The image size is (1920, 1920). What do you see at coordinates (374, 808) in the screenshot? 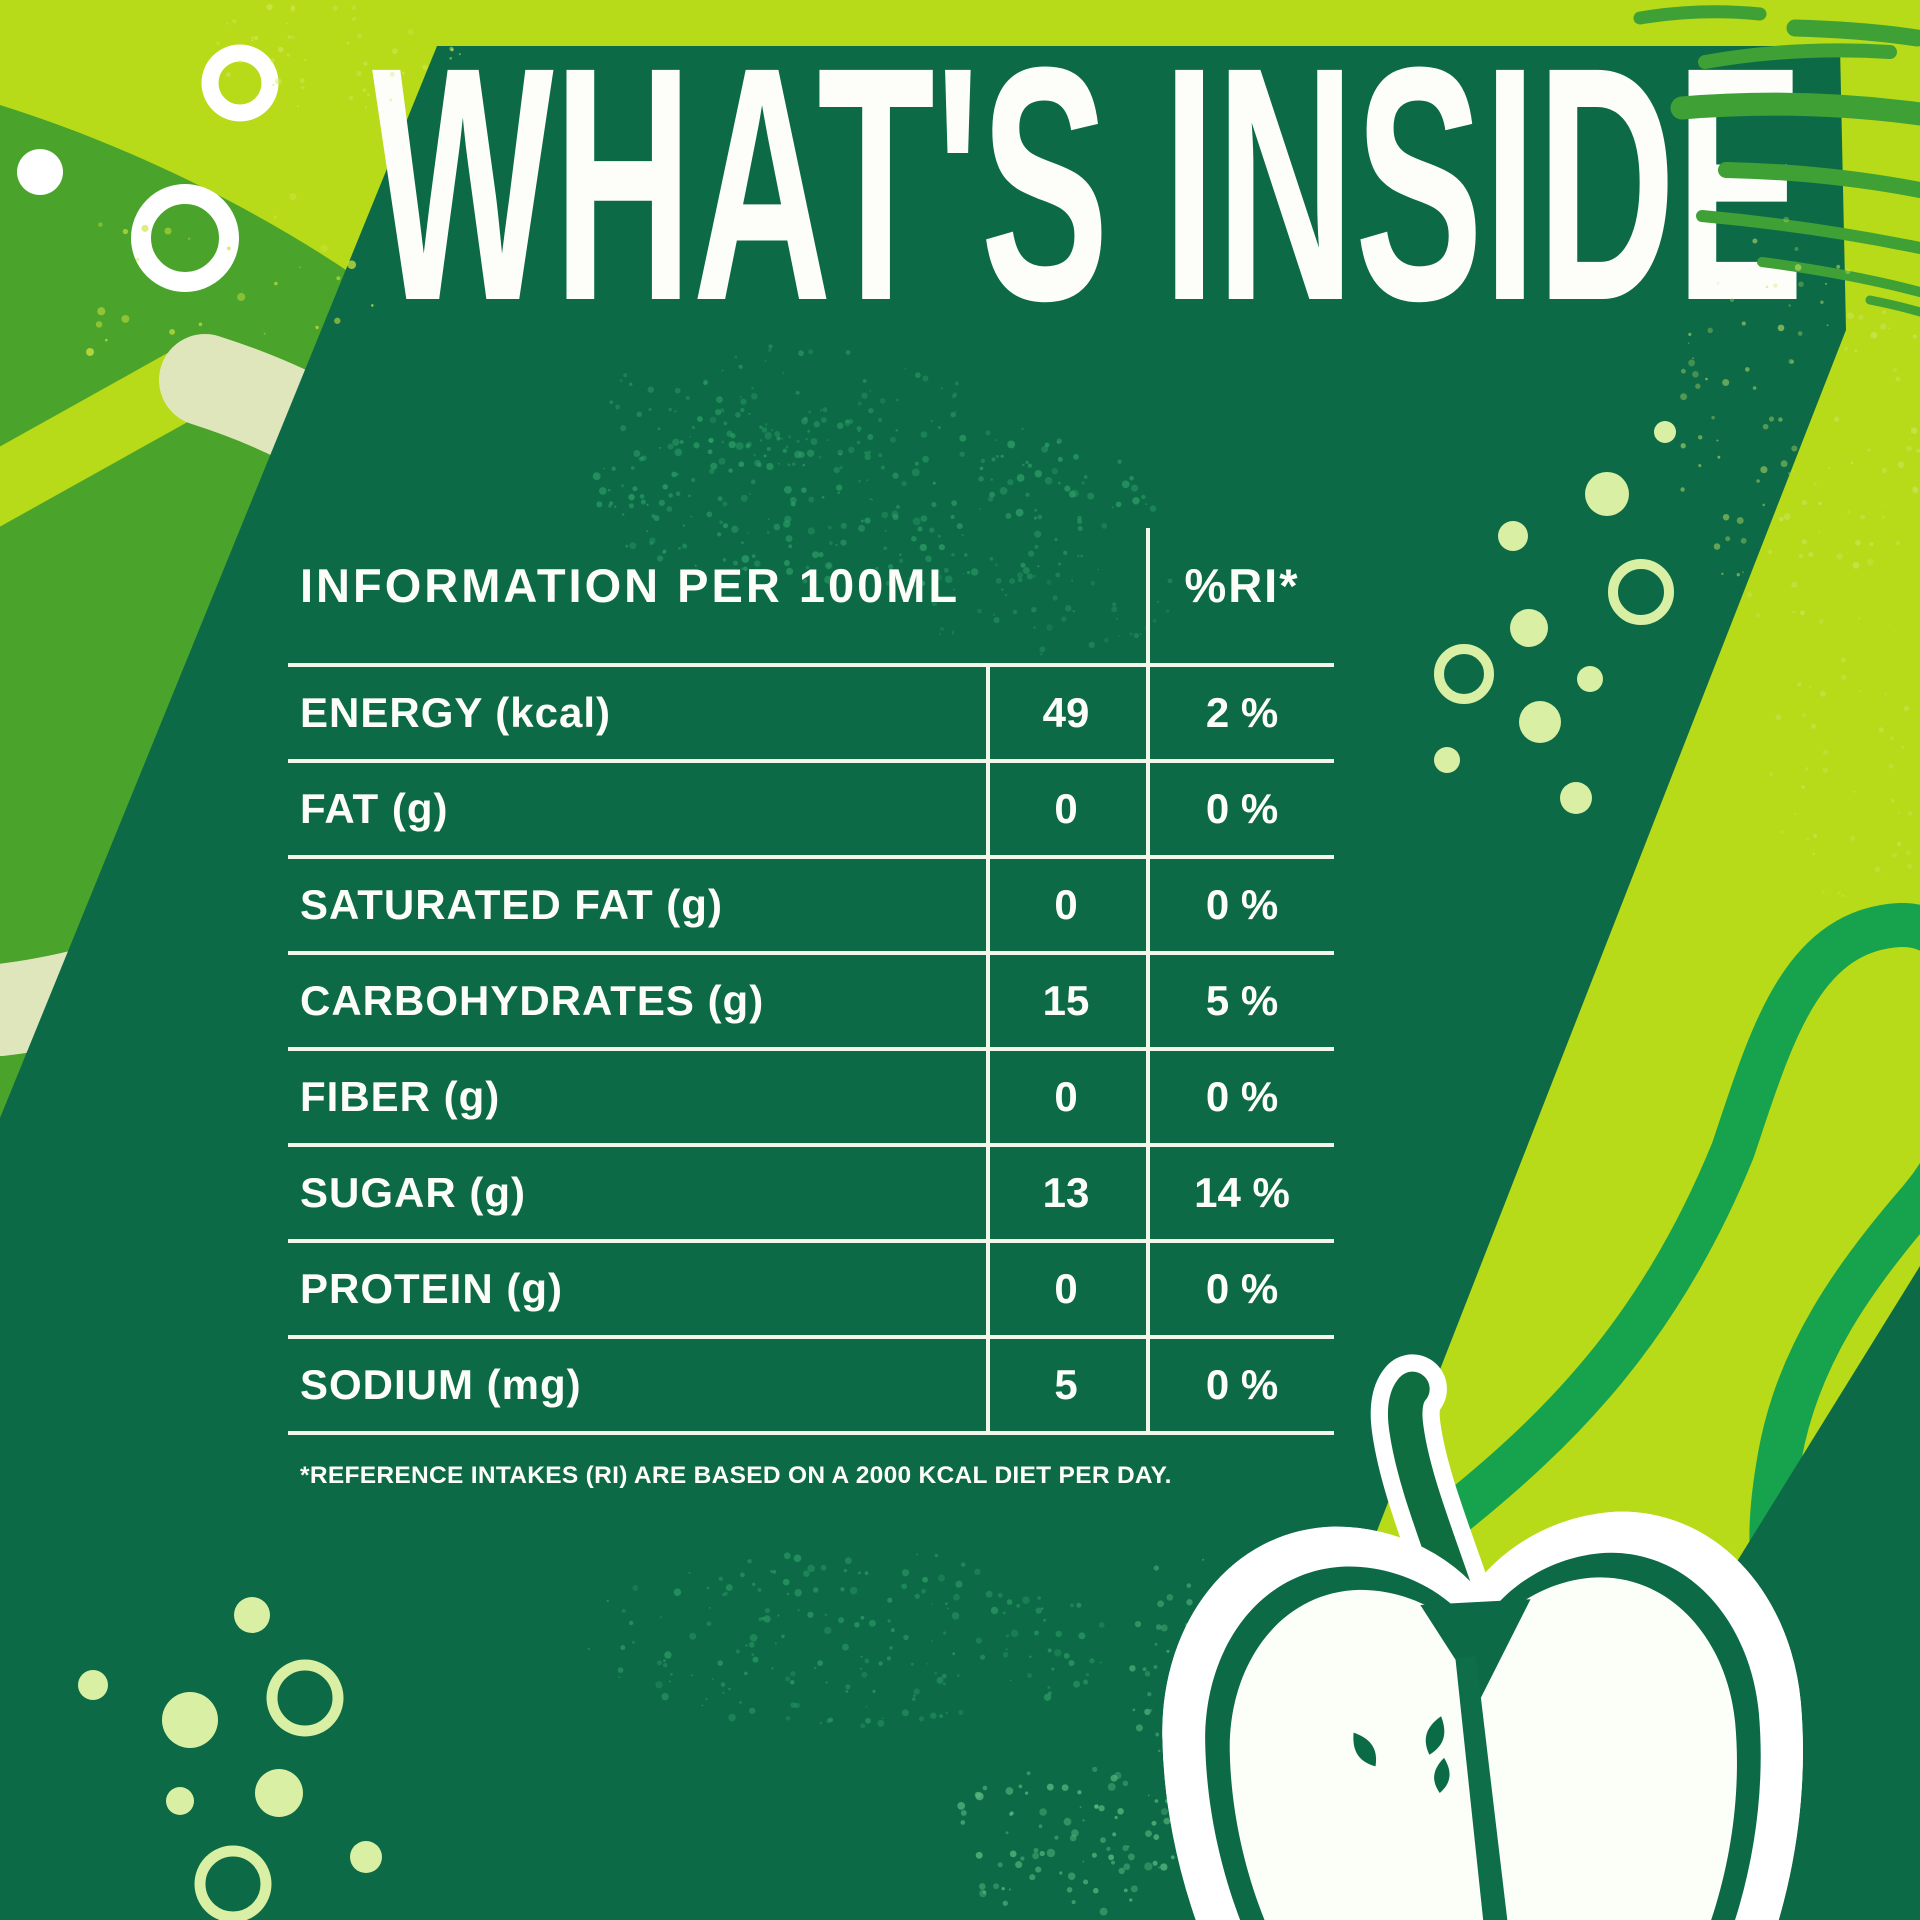
I see `row-label: FAT (g)` at bounding box center [374, 808].